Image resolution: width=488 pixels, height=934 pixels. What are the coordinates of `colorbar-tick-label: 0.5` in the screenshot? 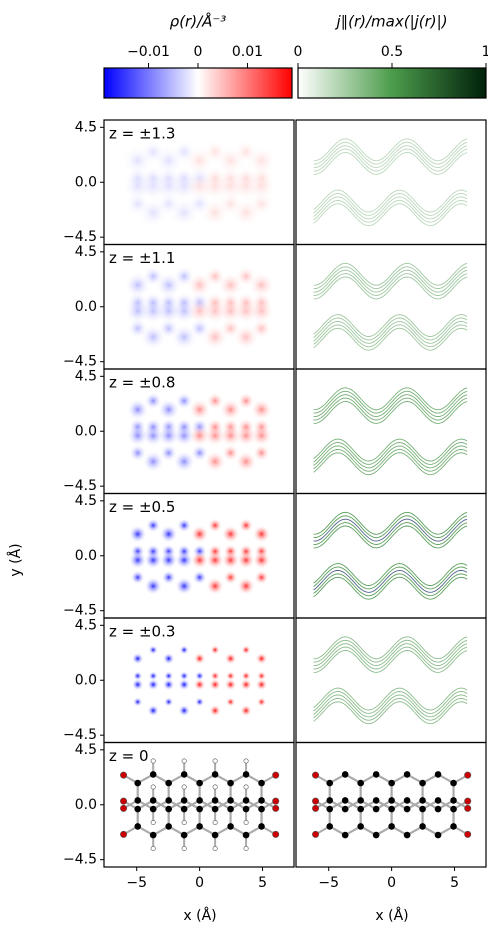 It's located at (392, 52).